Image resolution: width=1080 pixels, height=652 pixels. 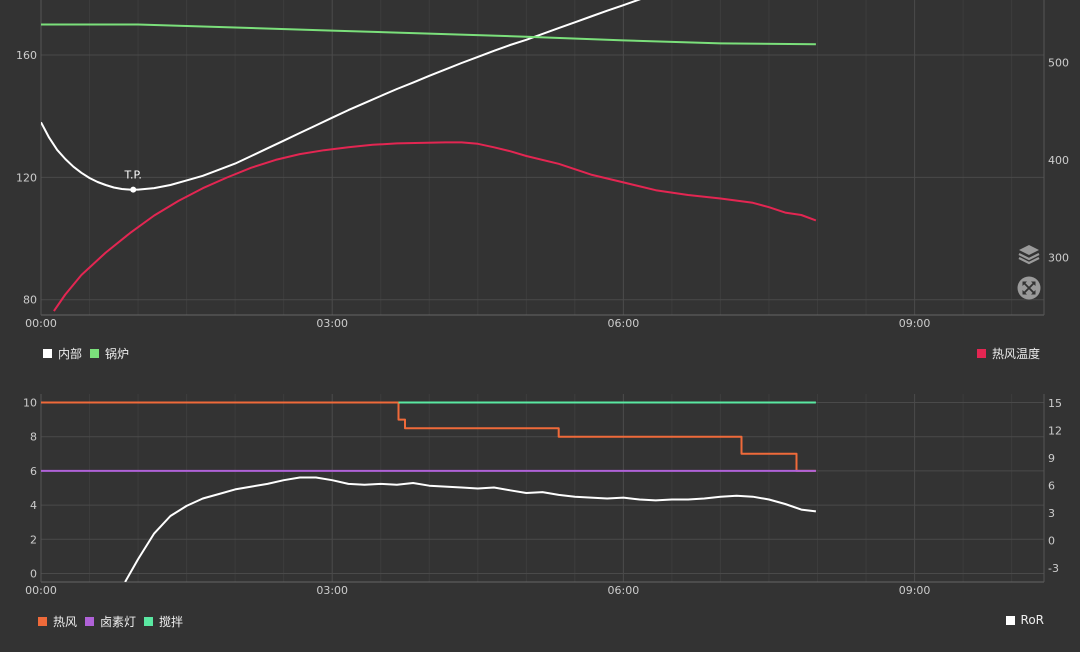 What do you see at coordinates (26, 177) in the screenshot?
I see `y-left-tick-label: 120` at bounding box center [26, 177].